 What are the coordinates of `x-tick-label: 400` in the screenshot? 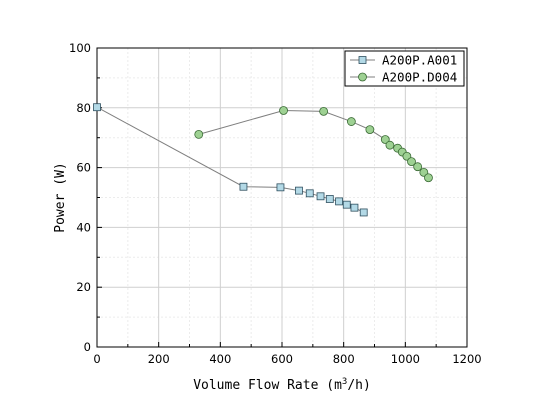 It's located at (220, 359).